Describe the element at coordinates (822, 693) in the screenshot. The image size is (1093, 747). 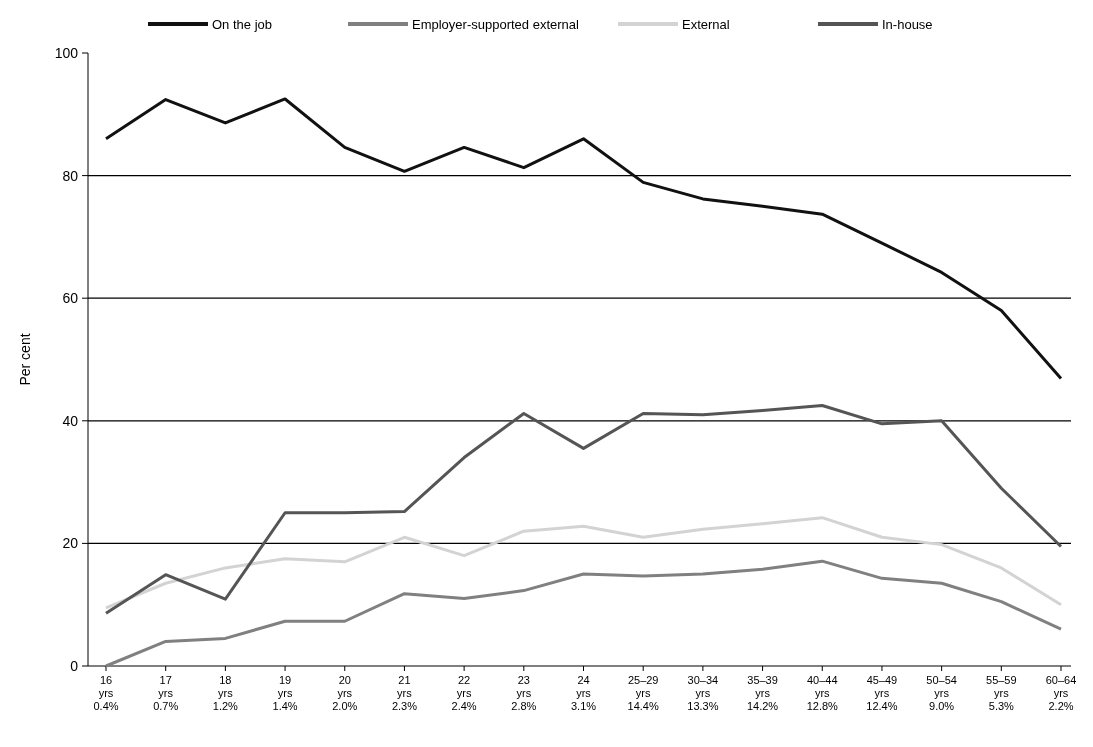
I see `x-tick-label: 40–44 yrs 12.8%` at that location.